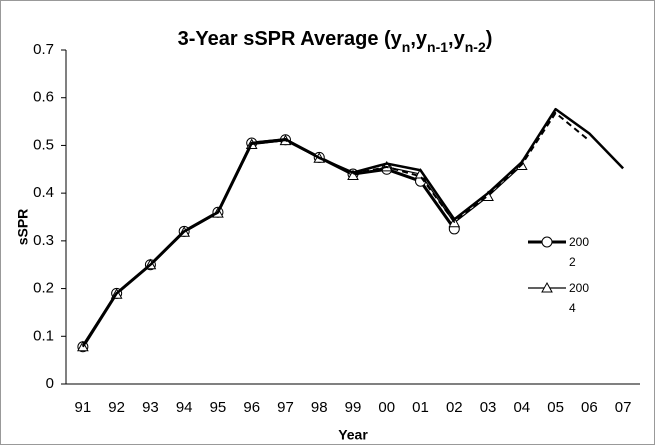 The image size is (655, 445). I want to click on x-tick-label: 93, so click(150, 407).